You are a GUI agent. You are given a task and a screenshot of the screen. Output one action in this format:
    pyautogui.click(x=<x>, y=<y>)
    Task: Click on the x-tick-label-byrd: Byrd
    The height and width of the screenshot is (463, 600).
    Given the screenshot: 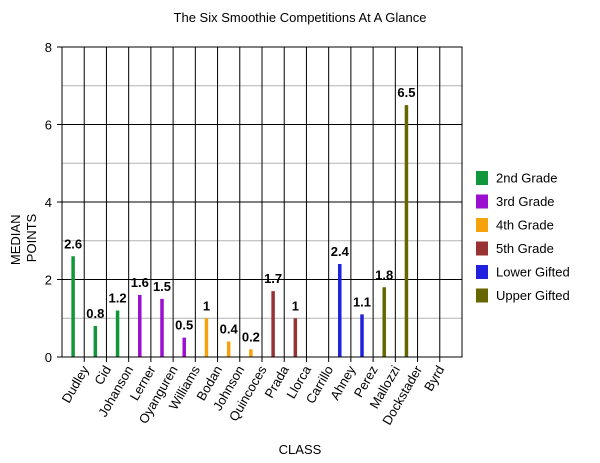 What is the action you would take?
    pyautogui.click(x=434, y=378)
    